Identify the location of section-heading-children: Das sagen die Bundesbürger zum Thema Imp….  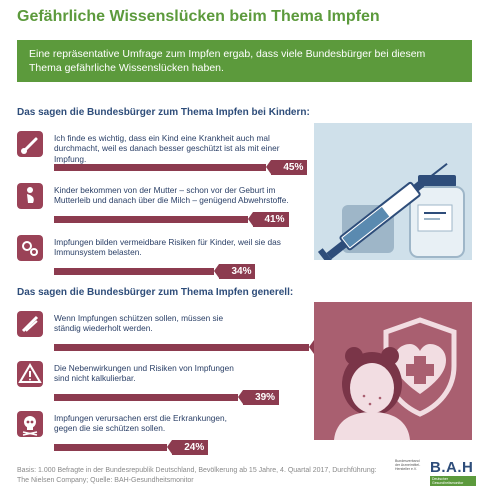
(163, 112).